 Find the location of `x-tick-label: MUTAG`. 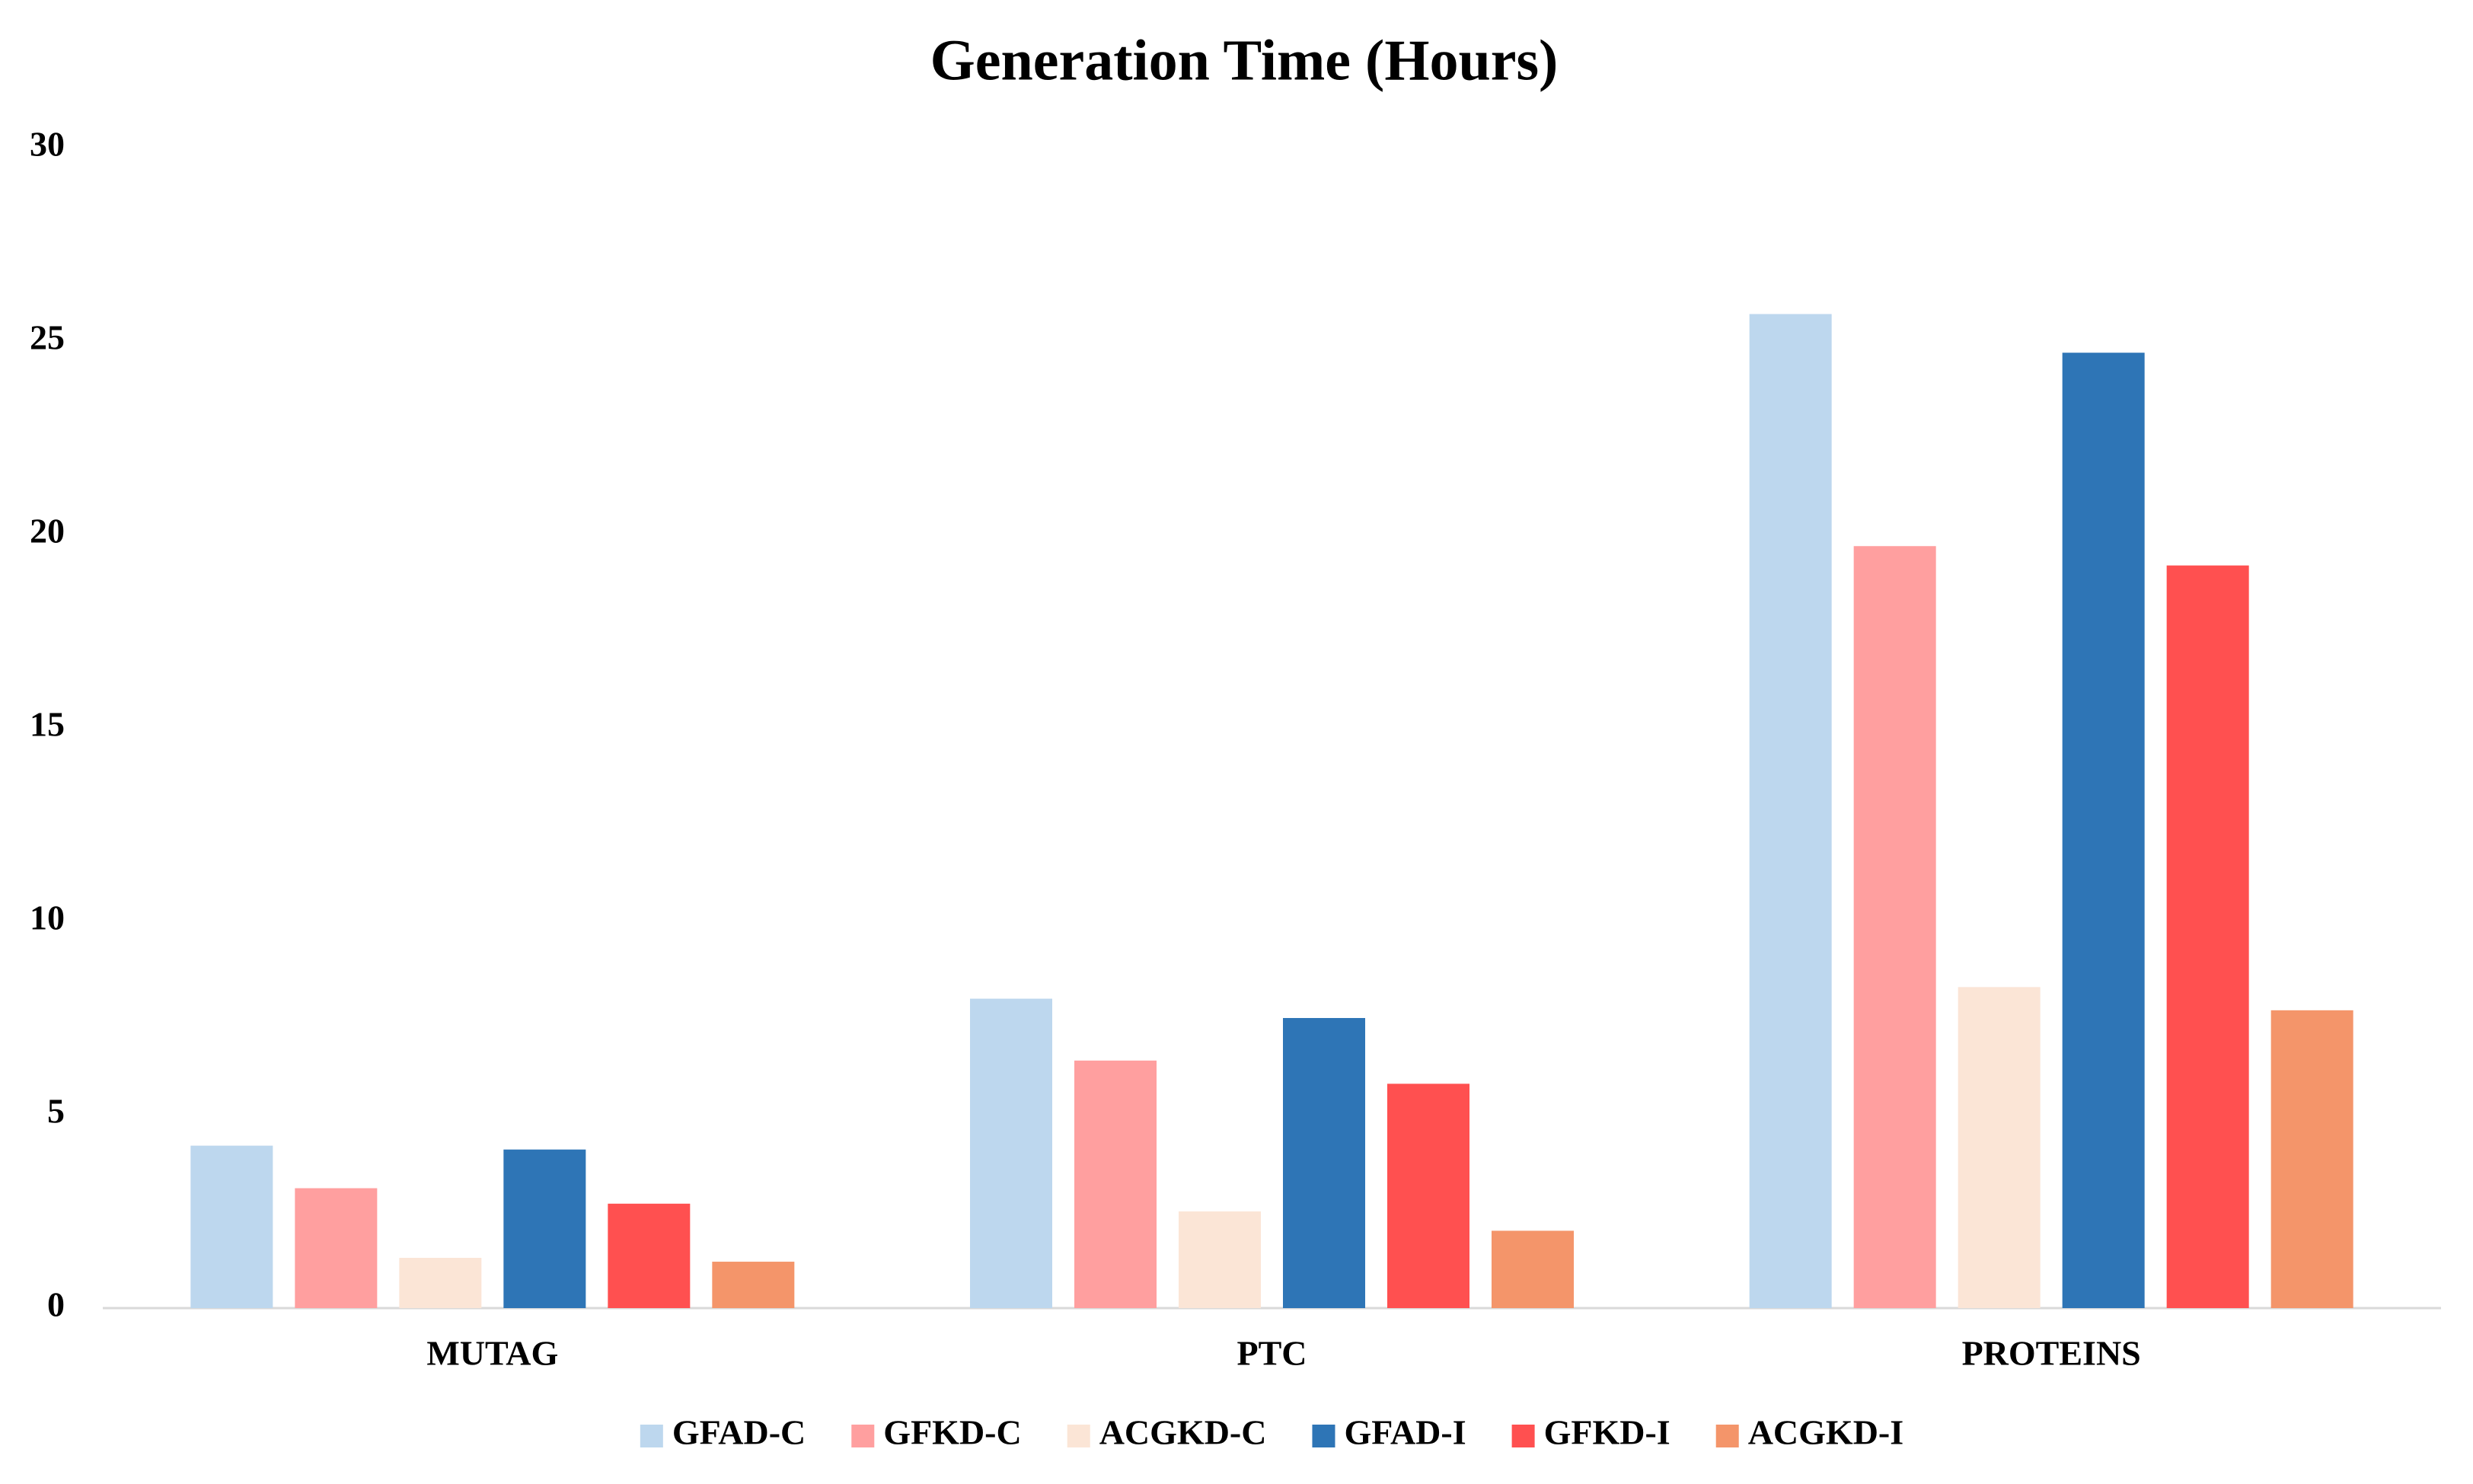

x-tick-label: MUTAG is located at coordinates (492, 1353).